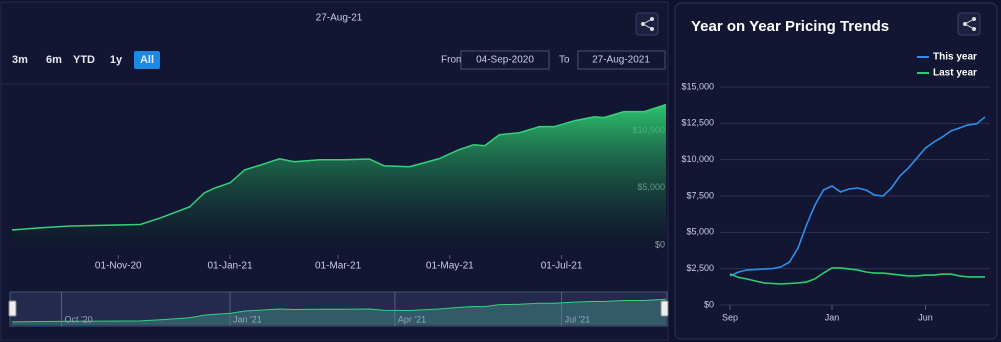 The height and width of the screenshot is (342, 1001). I want to click on x-tick-label: Jan, so click(832, 317).